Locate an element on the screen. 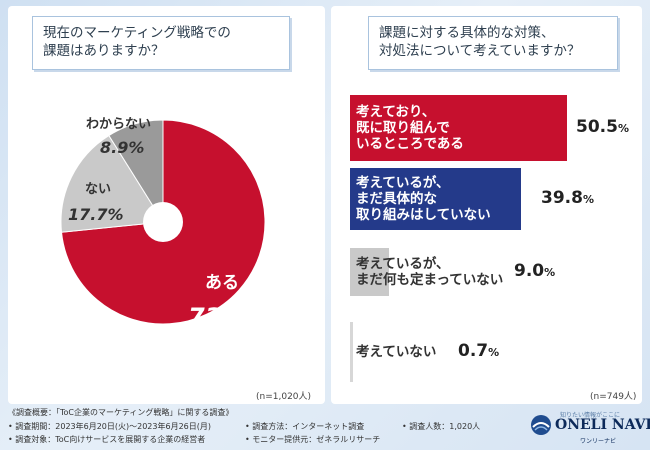 Image resolution: width=650 pixels, height=450 pixels. left-n-label: (n=1,020人) is located at coordinates (284, 397).